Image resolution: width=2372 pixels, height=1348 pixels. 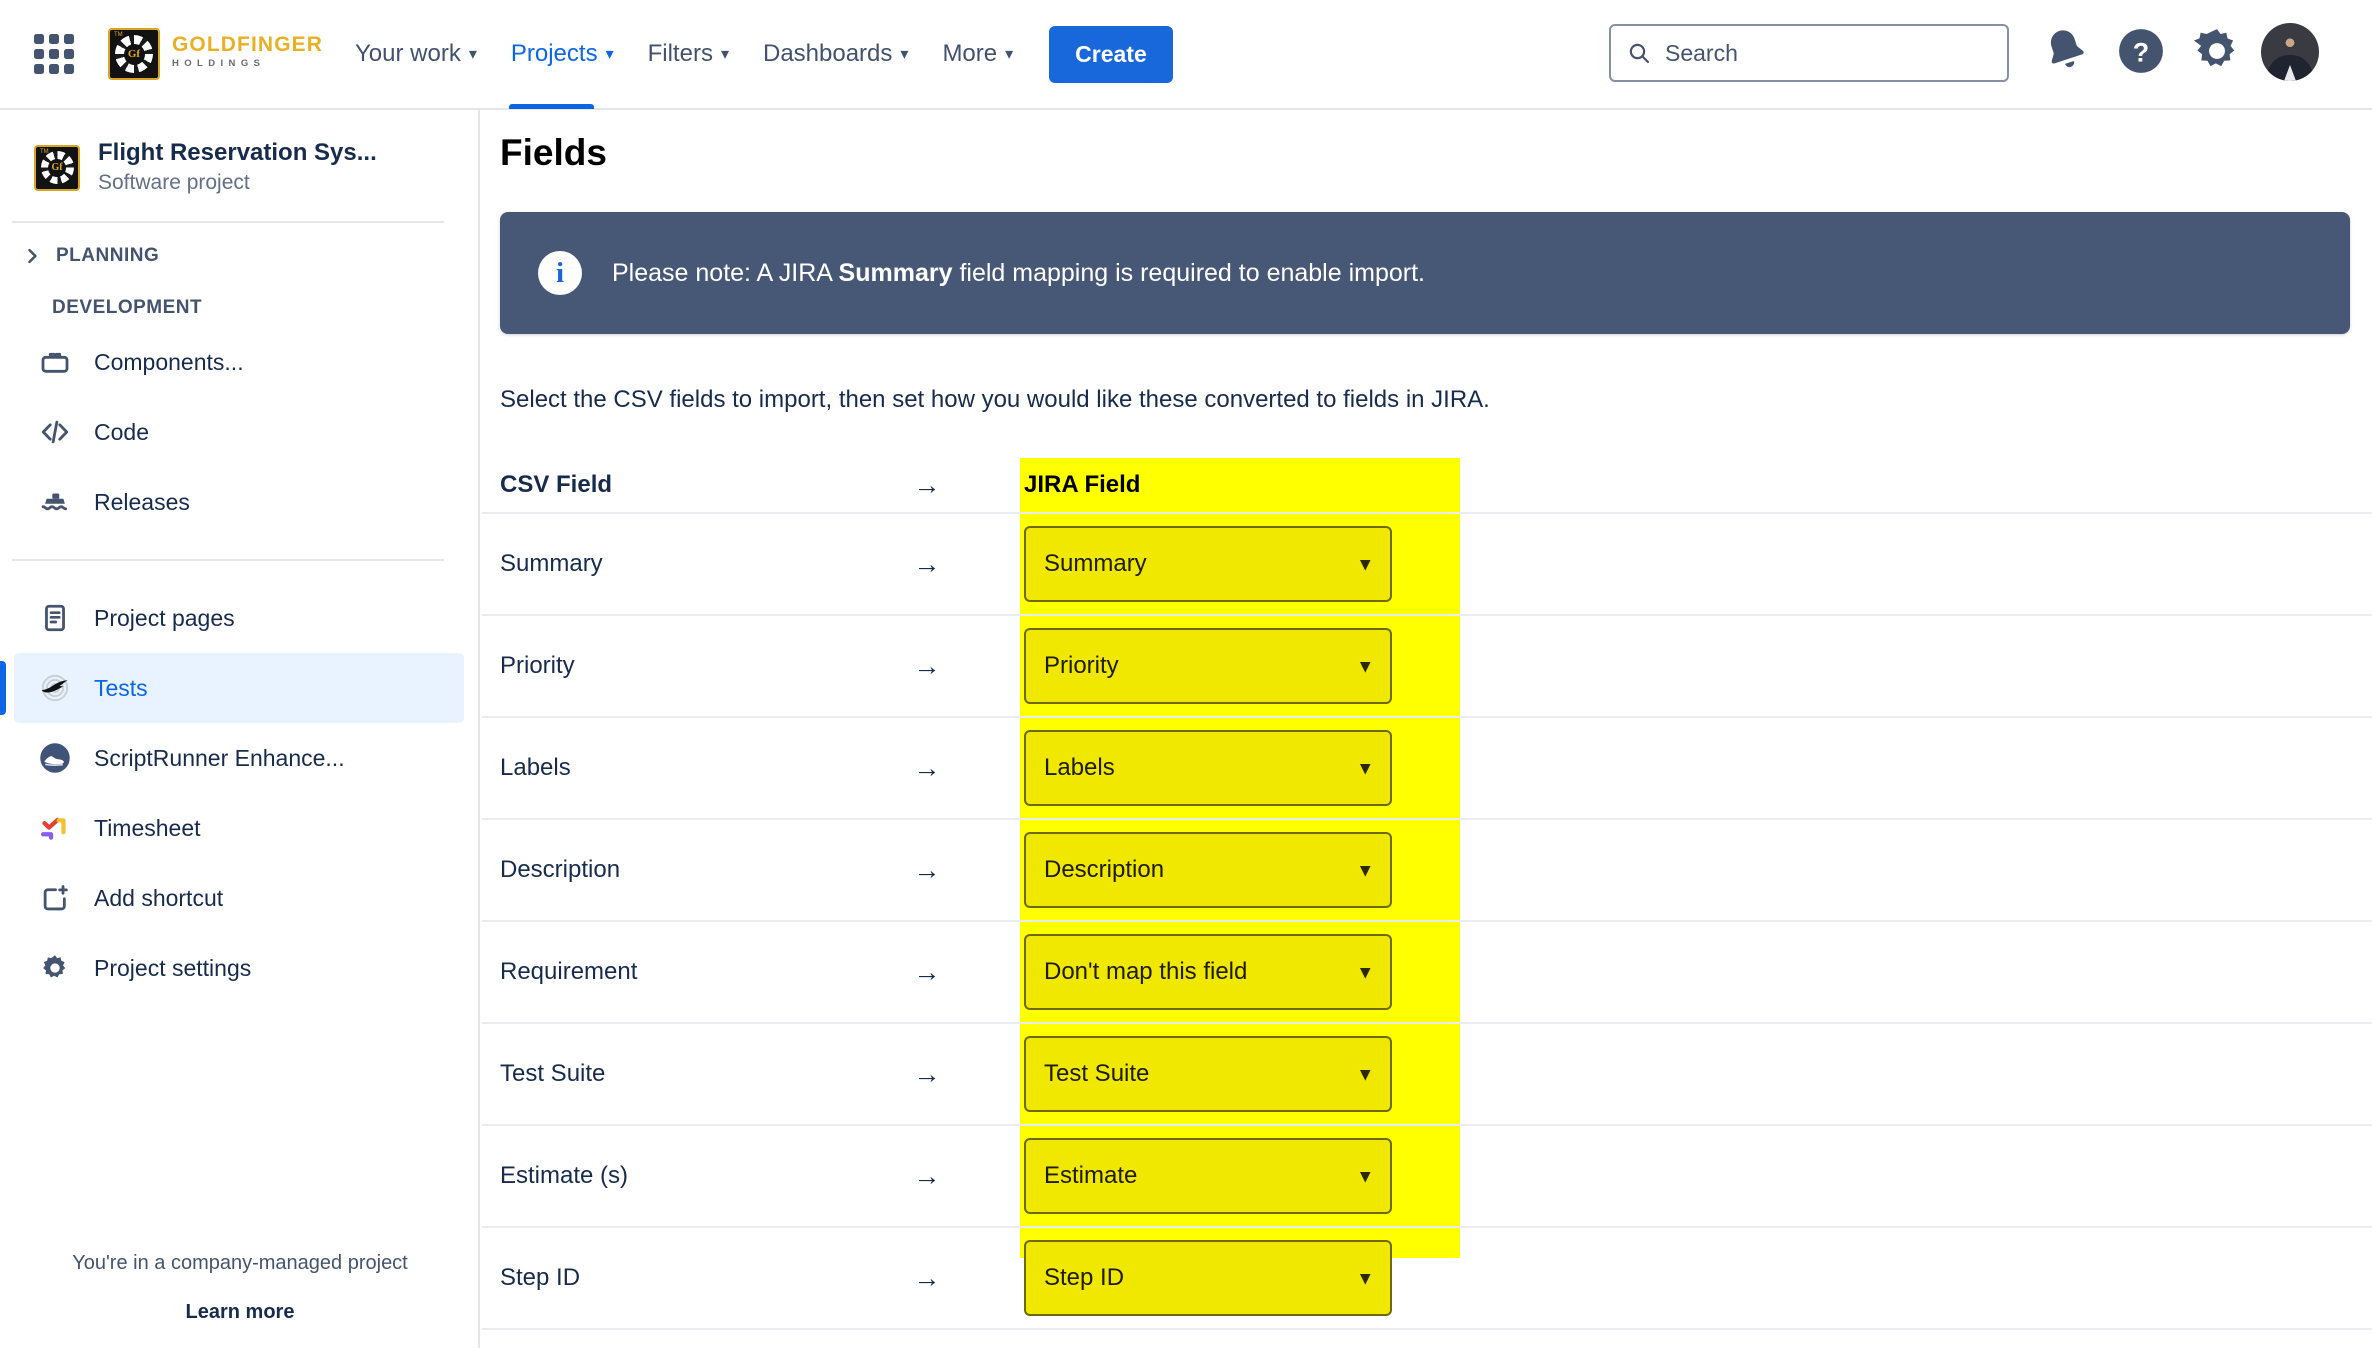 What do you see at coordinates (1427, 565) in the screenshot?
I see `table-row: Summary → Summary ▾` at bounding box center [1427, 565].